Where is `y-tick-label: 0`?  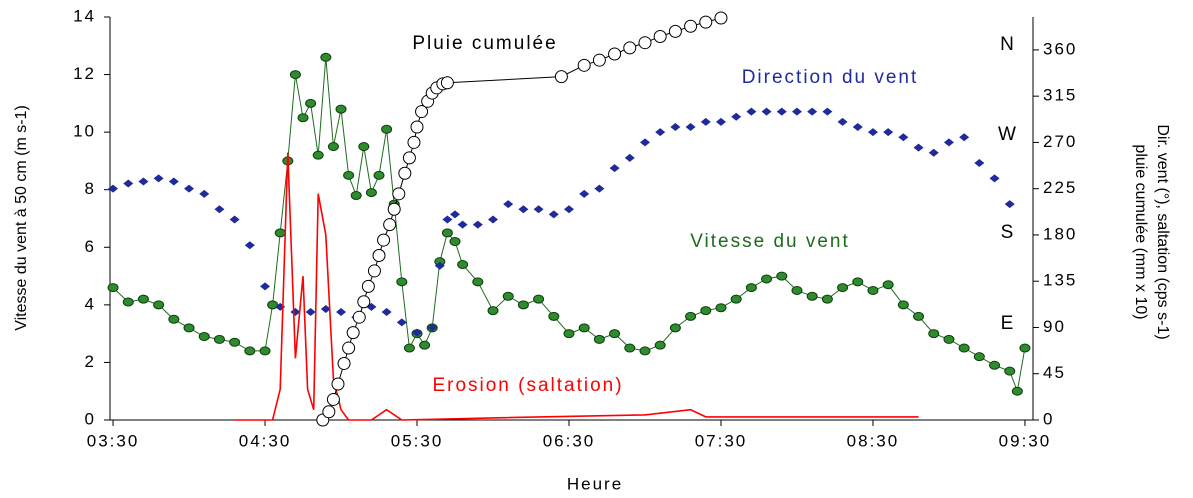 y-tick-label: 0 is located at coordinates (90, 418).